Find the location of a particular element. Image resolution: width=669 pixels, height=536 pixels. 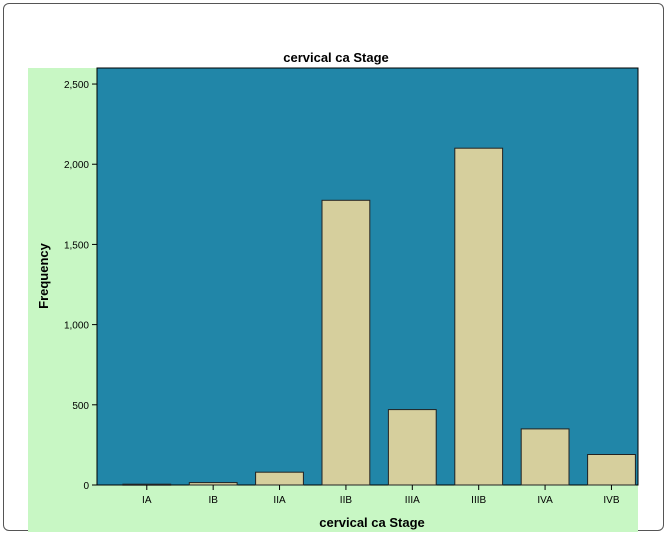

x-tick-label-iib: IIB is located at coordinates (346, 500).